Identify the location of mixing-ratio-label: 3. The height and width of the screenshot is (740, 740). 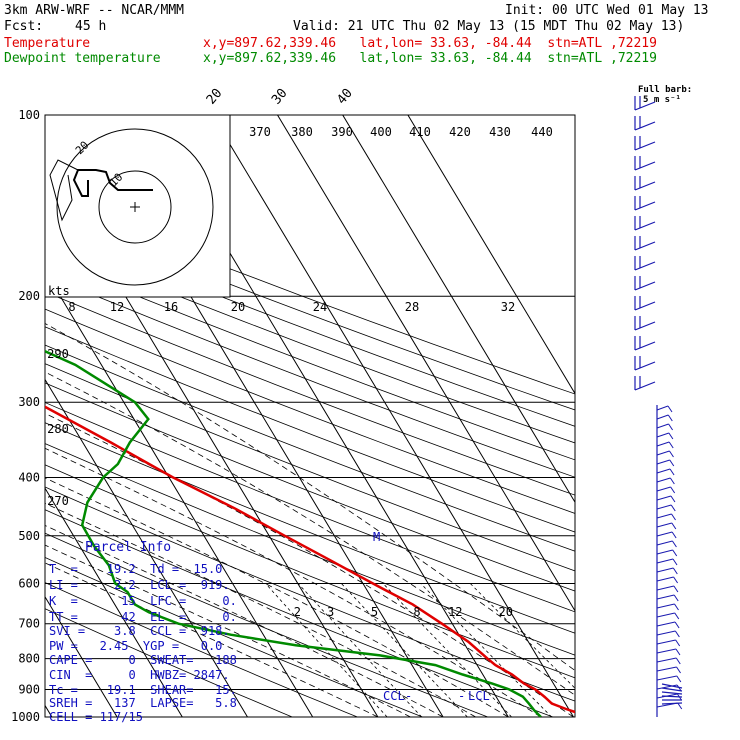
(330, 612).